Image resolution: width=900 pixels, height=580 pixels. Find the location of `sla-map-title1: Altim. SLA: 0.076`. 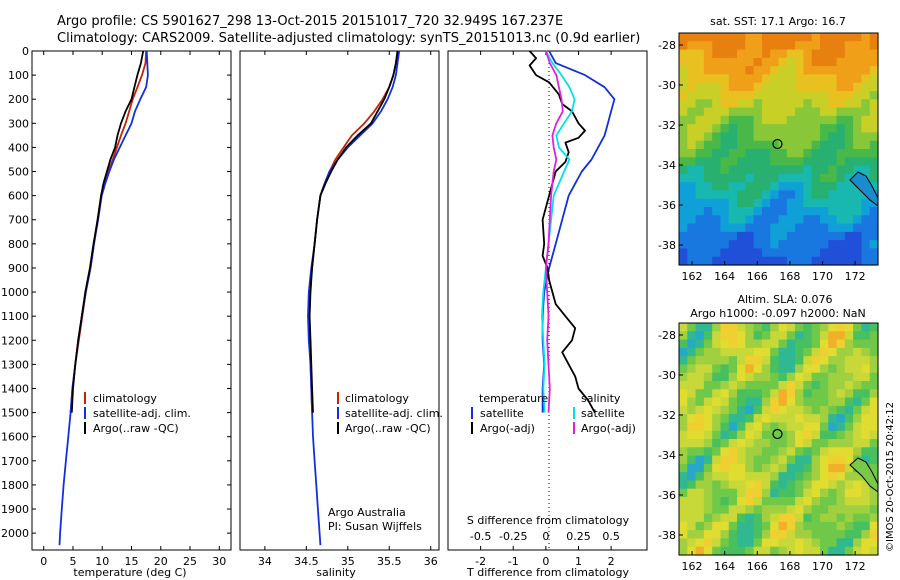

sla-map-title1: Altim. SLA: 0.076 is located at coordinates (784, 299).